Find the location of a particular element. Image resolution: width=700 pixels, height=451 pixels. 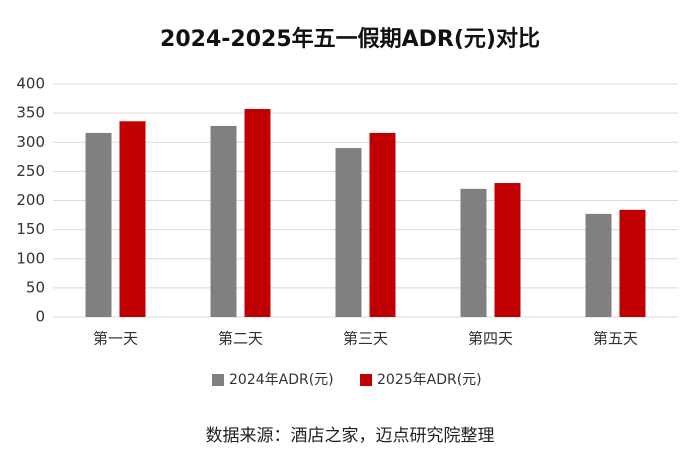

y-tick-label: 0 is located at coordinates (40, 317).